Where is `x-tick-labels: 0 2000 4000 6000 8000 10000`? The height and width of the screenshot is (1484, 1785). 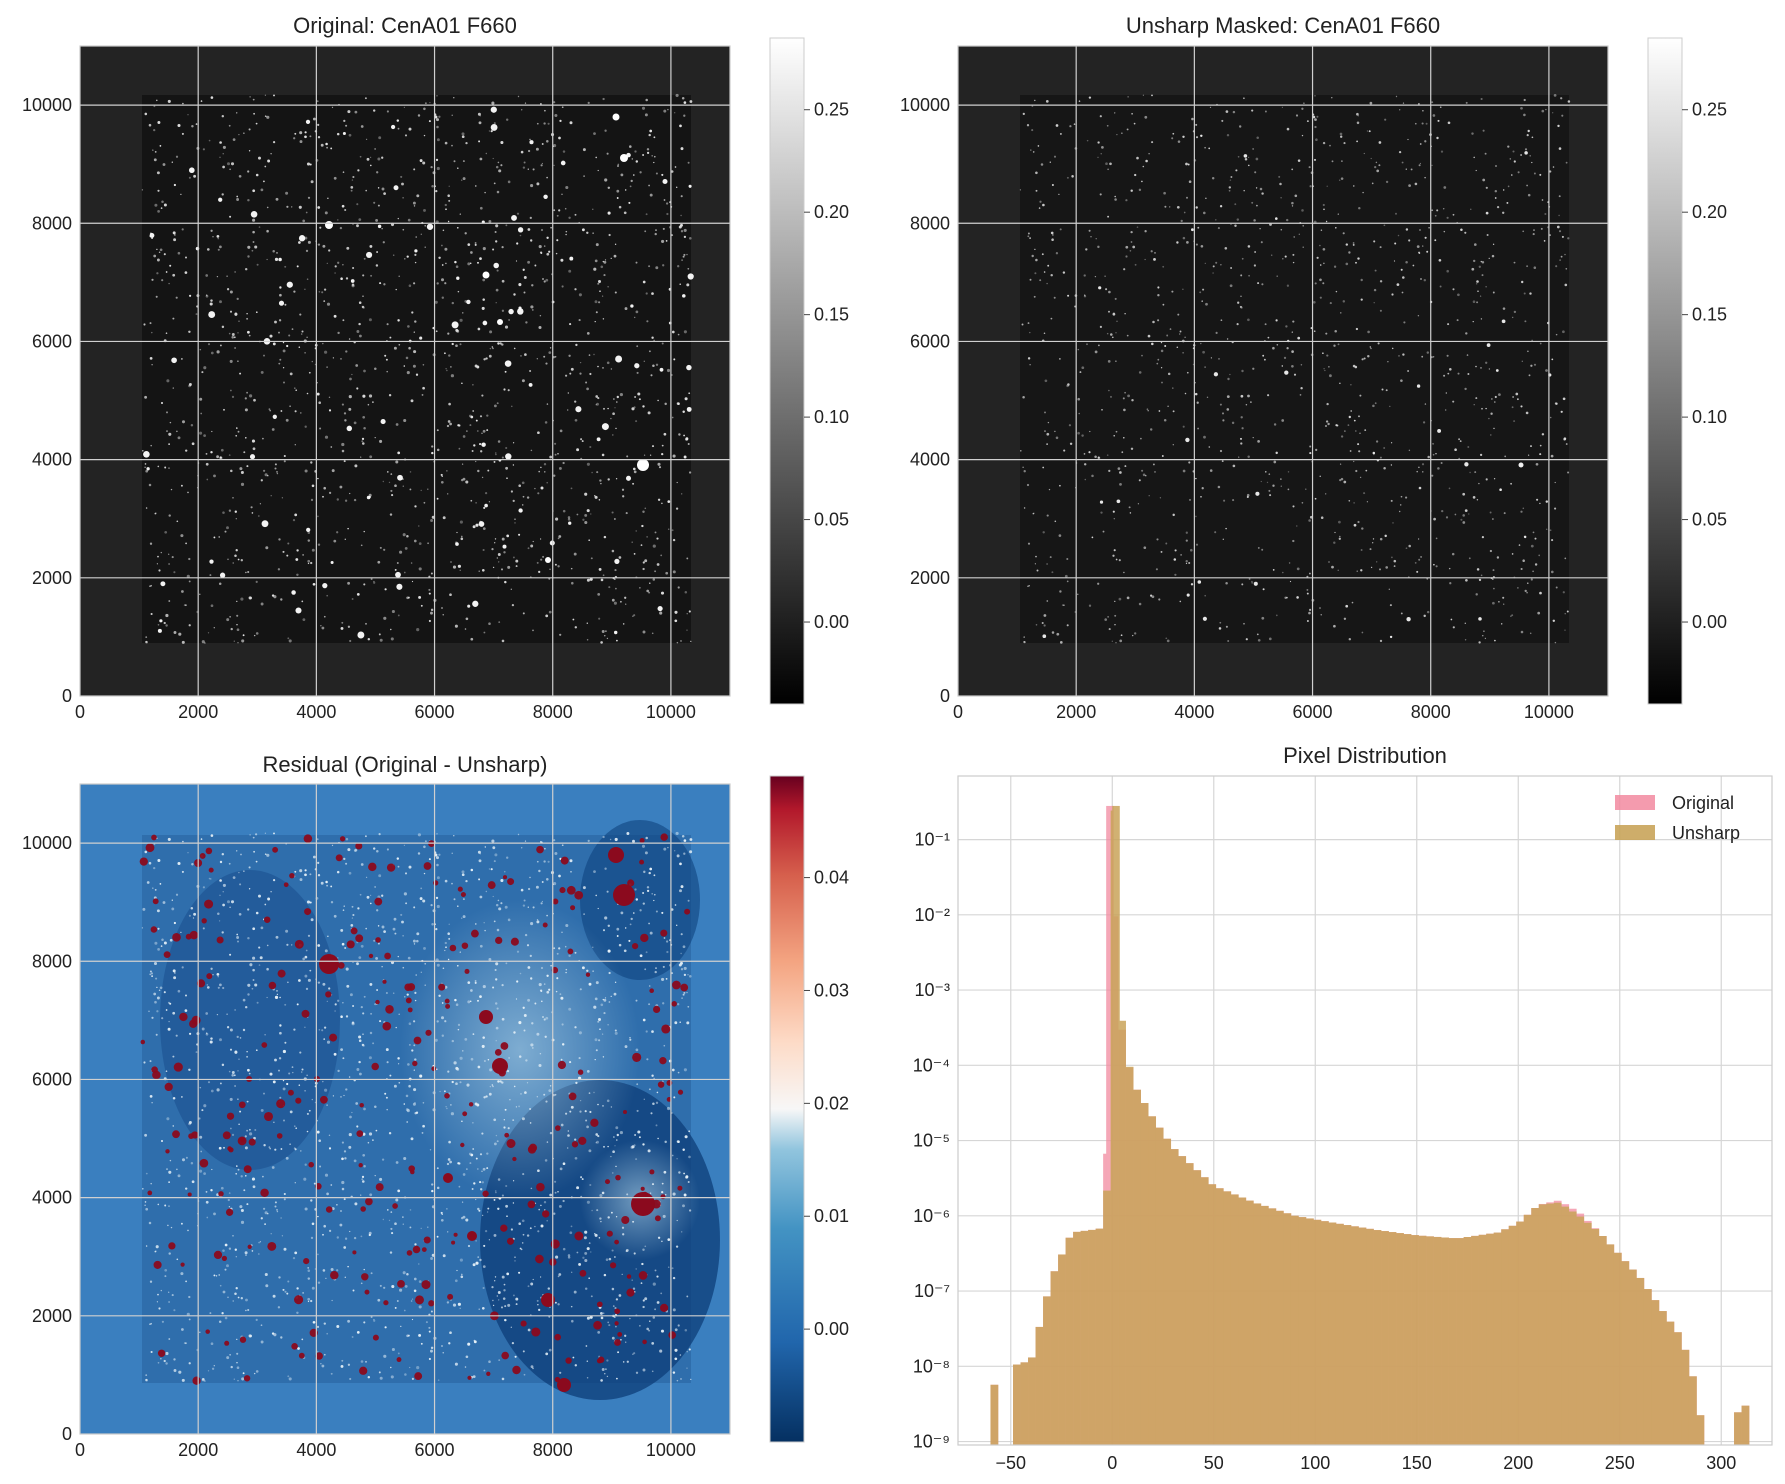
x-tick-labels: 0 2000 4000 6000 8000 10000 is located at coordinates (385, 712).